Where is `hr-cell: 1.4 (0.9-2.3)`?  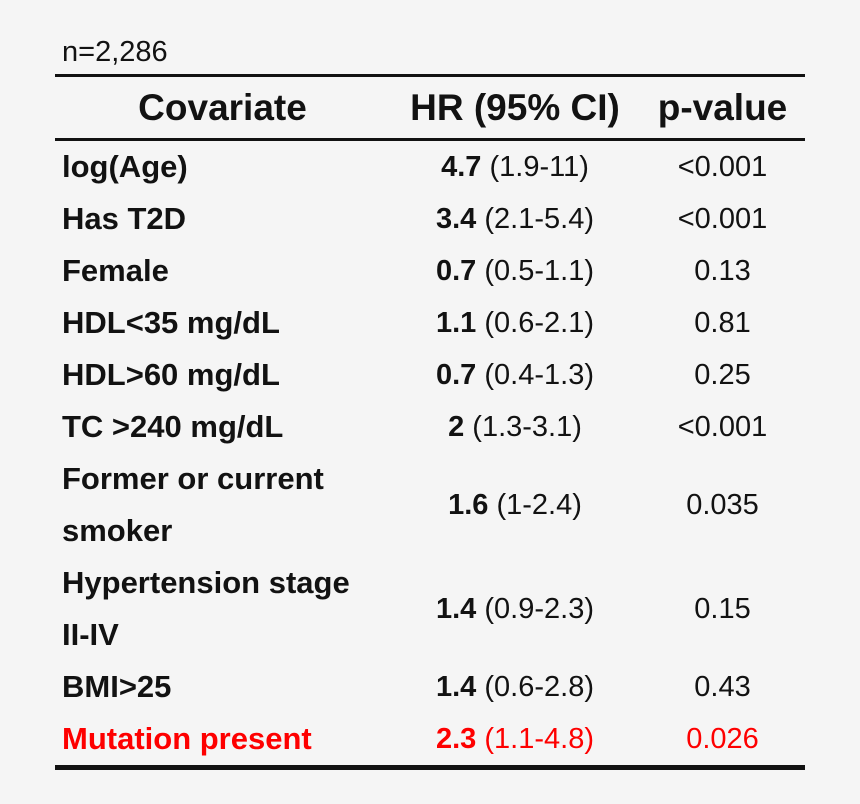 hr-cell: 1.4 (0.9-2.3) is located at coordinates (515, 609).